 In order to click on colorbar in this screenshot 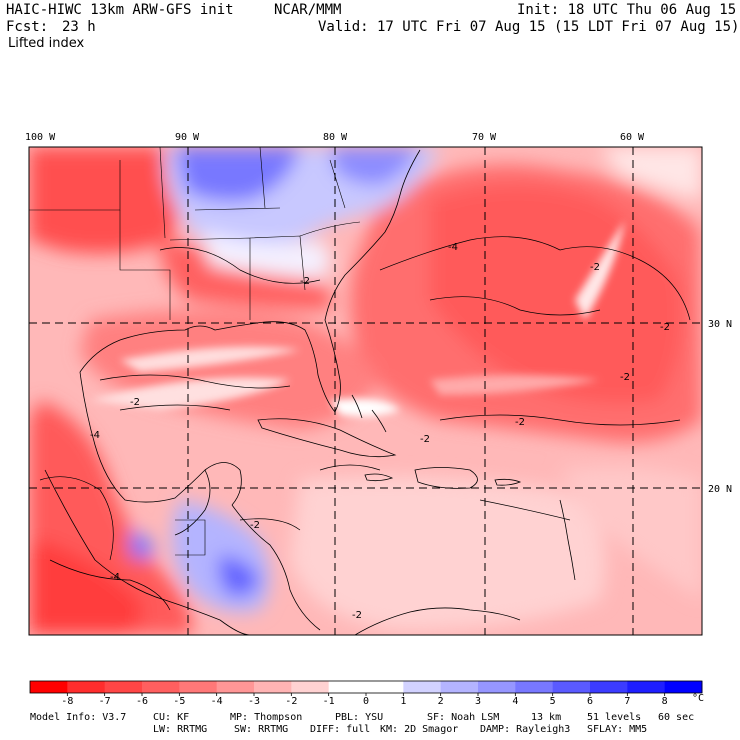, I will do `click(366, 688)`.